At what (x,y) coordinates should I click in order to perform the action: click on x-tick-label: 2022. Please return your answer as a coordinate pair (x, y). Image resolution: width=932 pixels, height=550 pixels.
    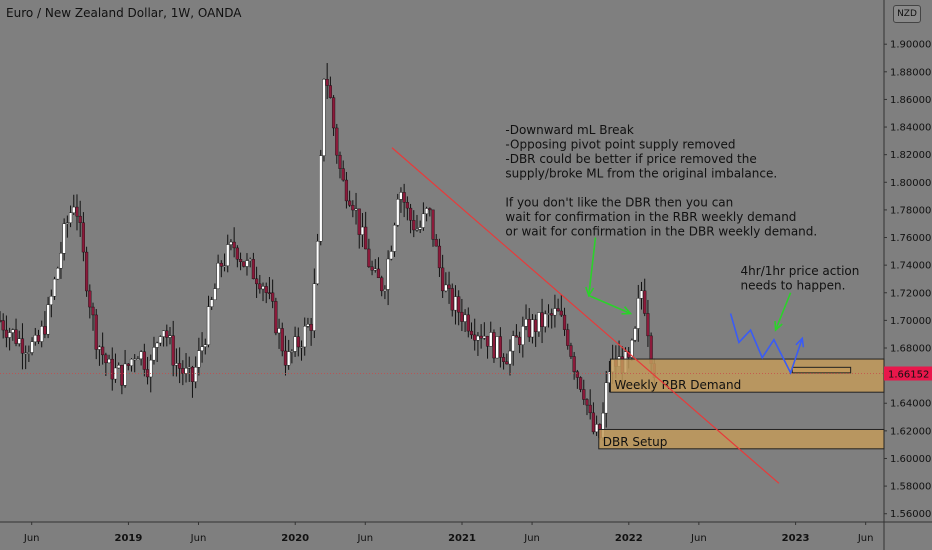
    Looking at the image, I should click on (629, 538).